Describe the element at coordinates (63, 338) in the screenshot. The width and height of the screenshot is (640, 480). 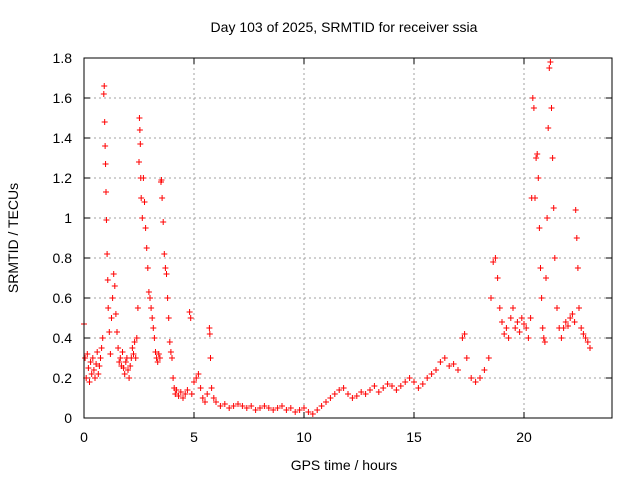
I see `y-tick-label: 0.4` at that location.